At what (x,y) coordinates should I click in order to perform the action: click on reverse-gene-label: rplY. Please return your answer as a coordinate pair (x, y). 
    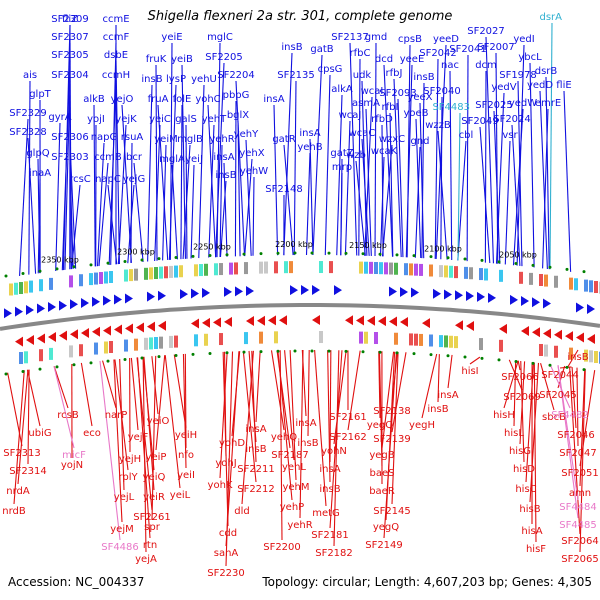
    Looking at the image, I should click on (128, 477).